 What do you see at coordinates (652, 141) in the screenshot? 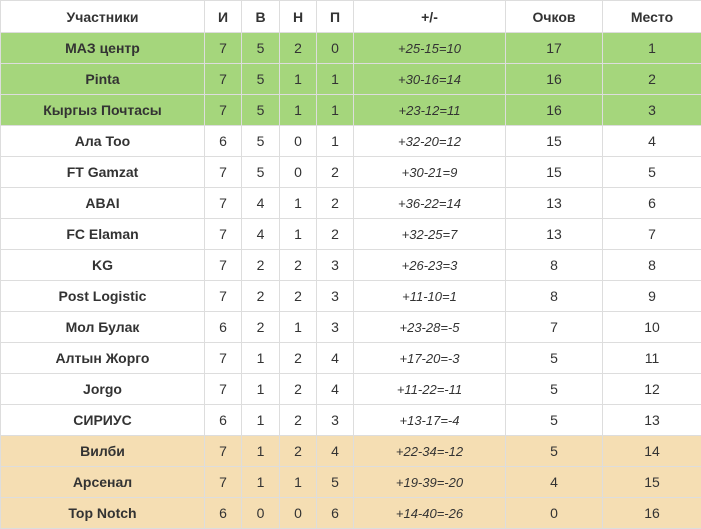
I see `place-cell: 4` at bounding box center [652, 141].